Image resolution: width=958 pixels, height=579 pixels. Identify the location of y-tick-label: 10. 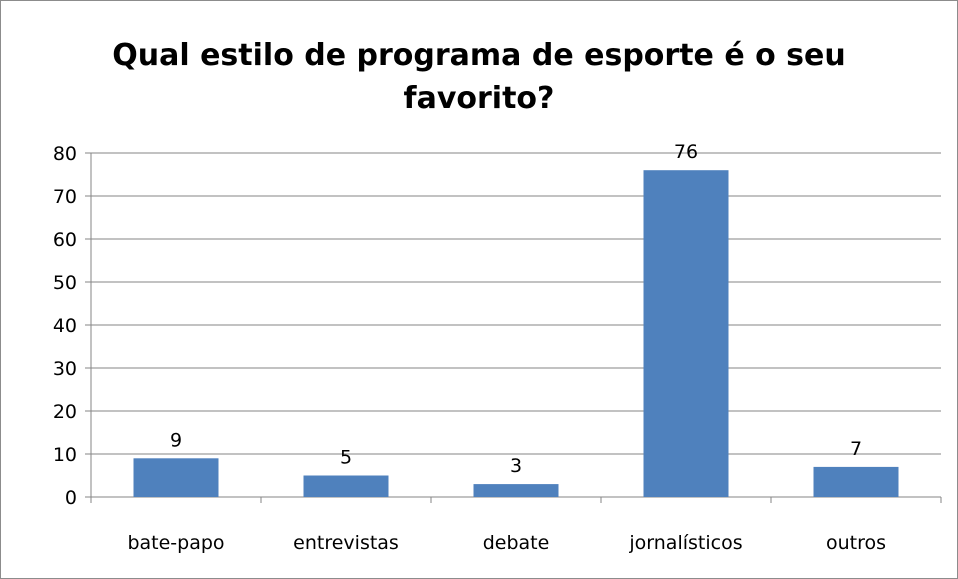
(65, 455).